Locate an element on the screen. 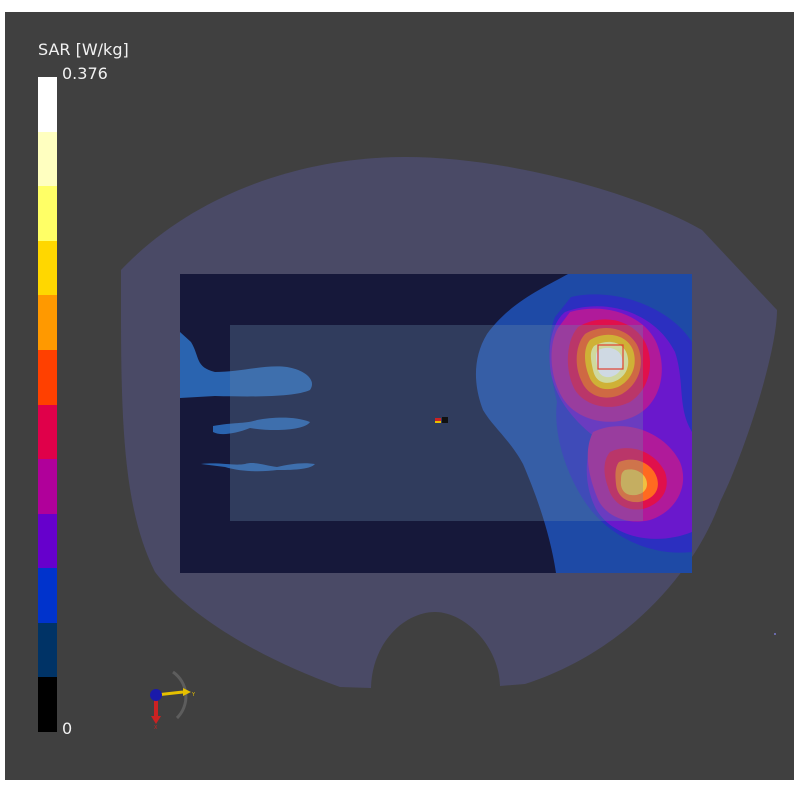 The image size is (799, 787). center-marker is located at coordinates (441, 420).